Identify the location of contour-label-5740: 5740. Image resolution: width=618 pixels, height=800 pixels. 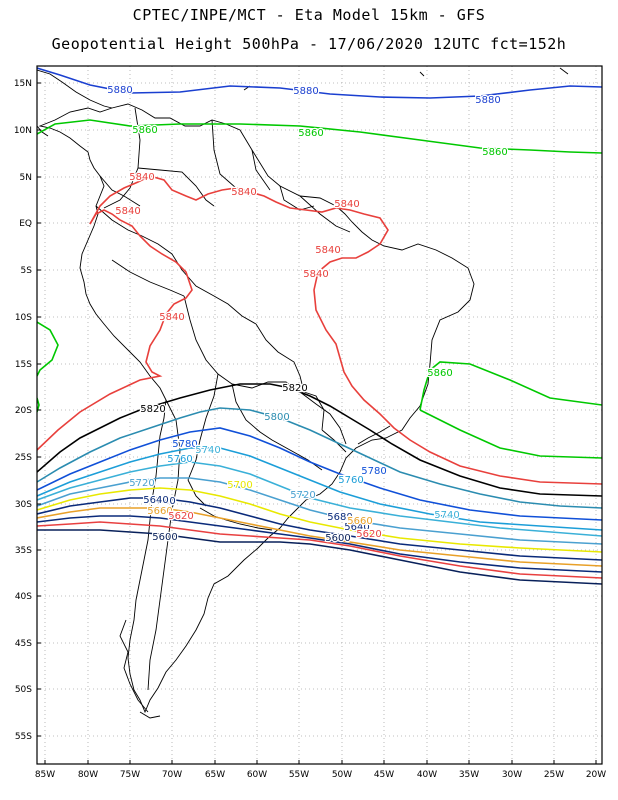
(446, 515).